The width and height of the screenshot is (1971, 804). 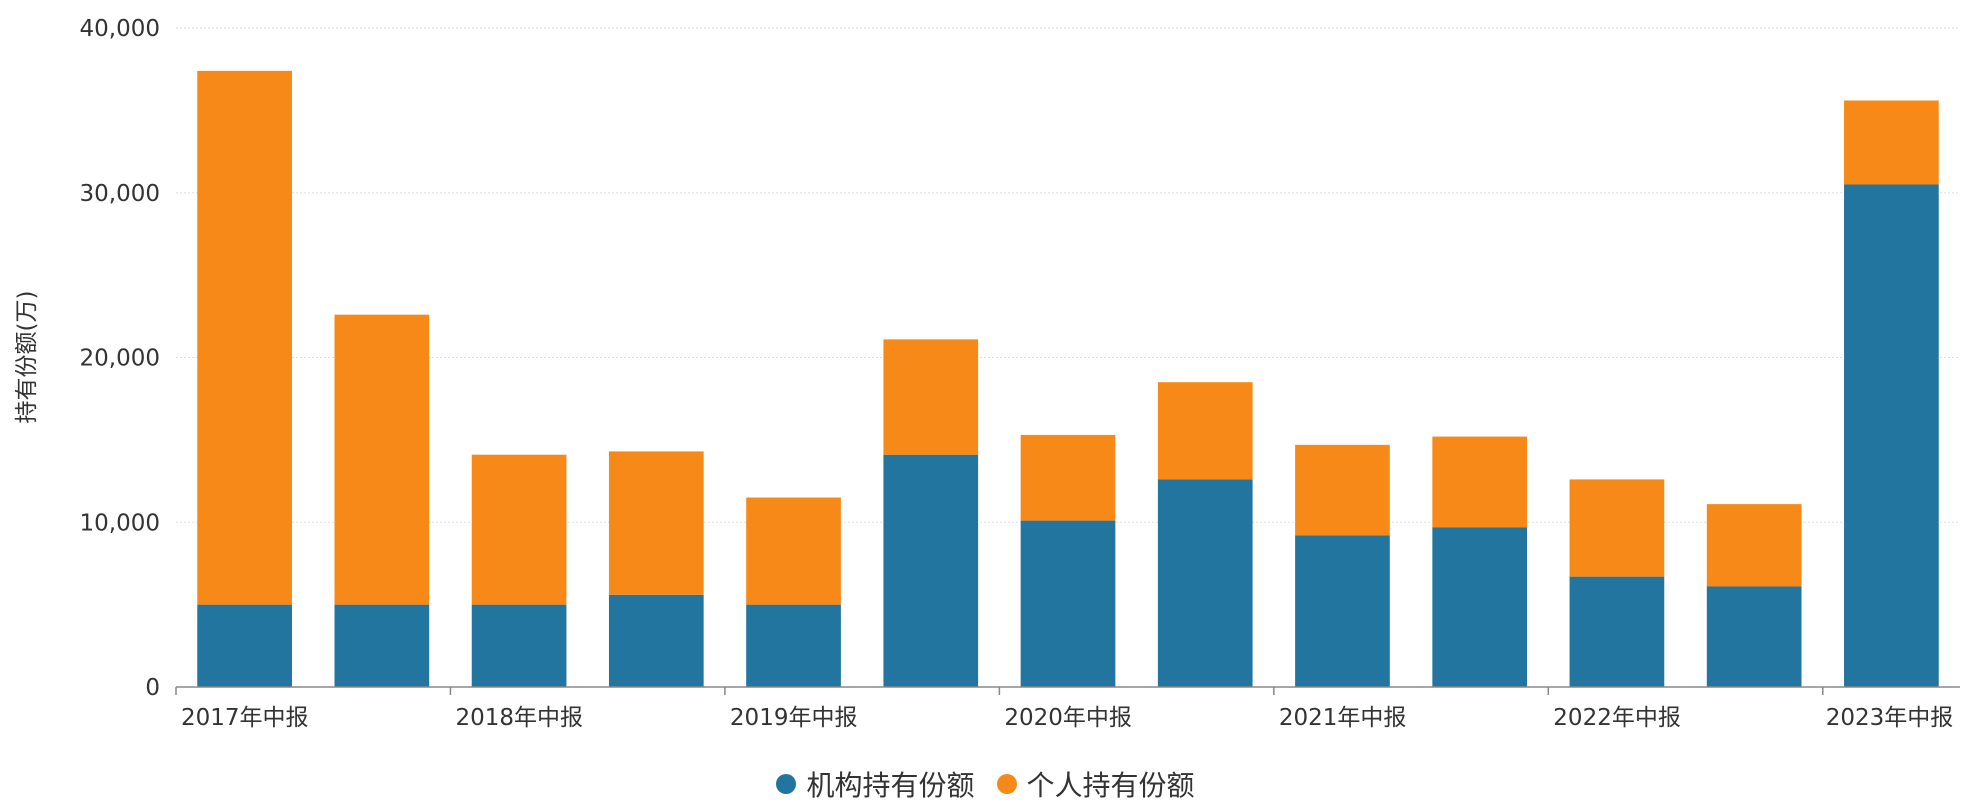 What do you see at coordinates (1890, 718) in the screenshot?
I see `x-tick-label: 2023年中报` at bounding box center [1890, 718].